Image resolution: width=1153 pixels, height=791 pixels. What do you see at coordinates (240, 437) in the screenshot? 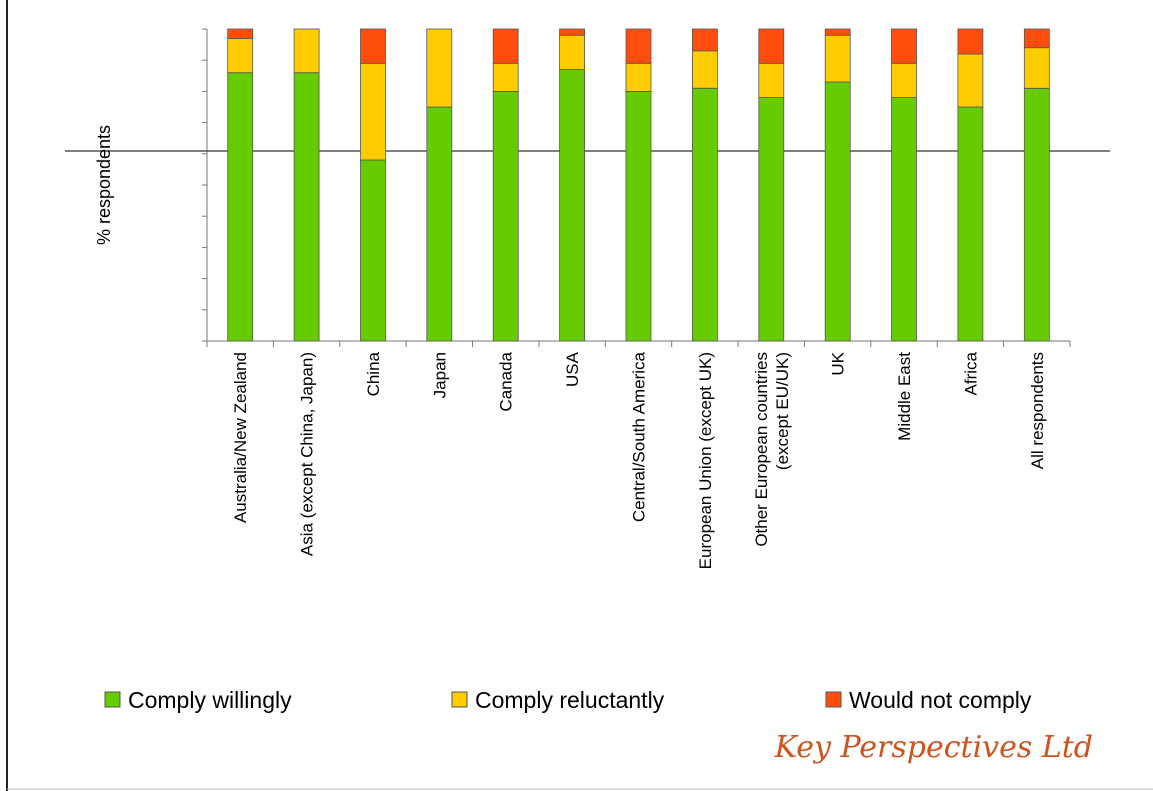
I see `x-tick-label: Australia/New Zealand` at bounding box center [240, 437].